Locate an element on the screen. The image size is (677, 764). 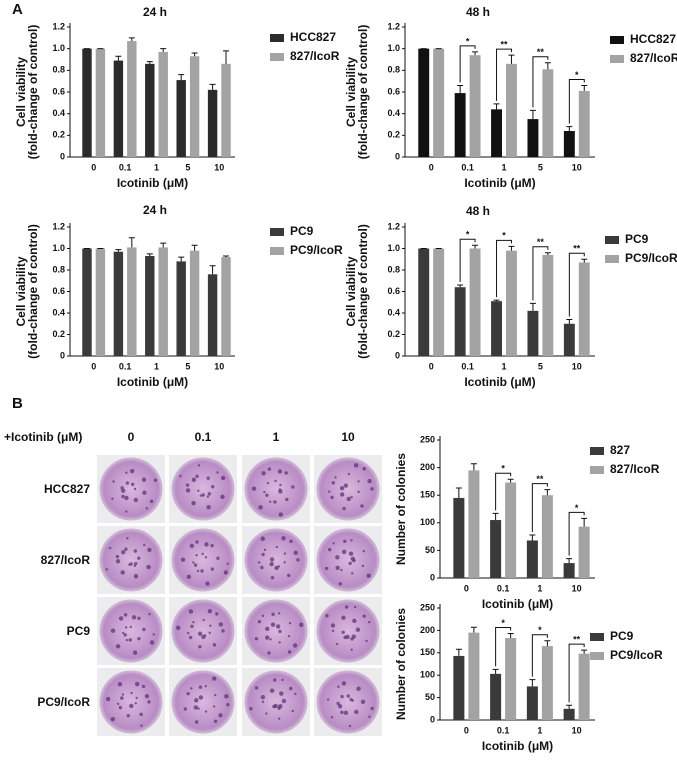
column-label: 0.1 is located at coordinates (203, 437).